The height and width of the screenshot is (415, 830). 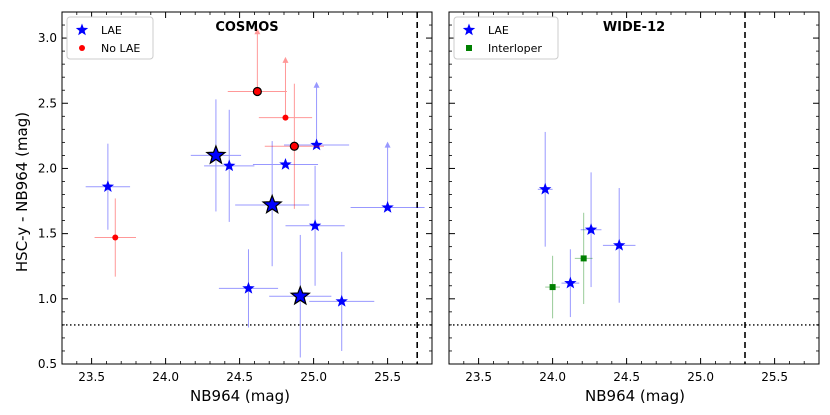 I want to click on legend: LAE No LAE, so click(x=110, y=38).